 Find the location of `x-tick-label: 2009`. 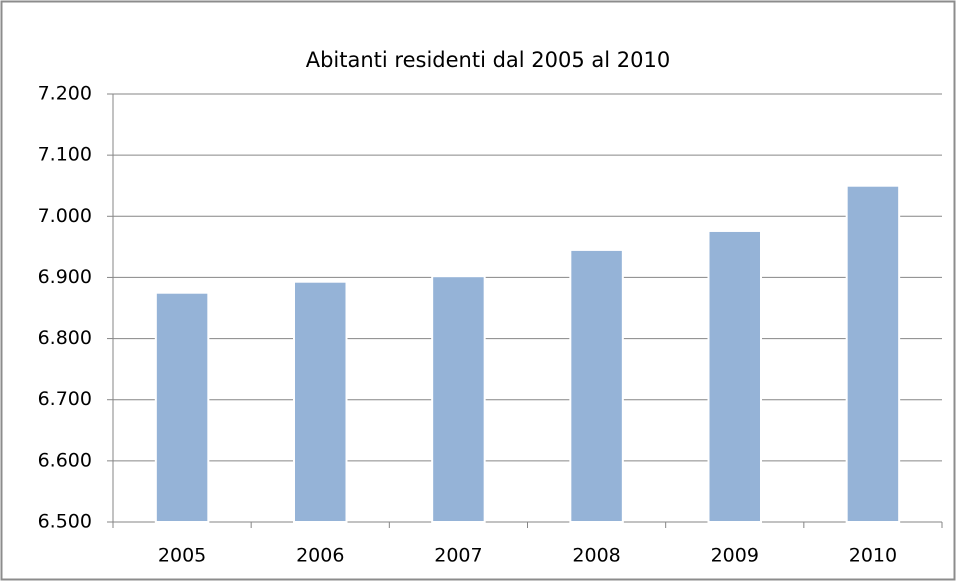

x-tick-label: 2009 is located at coordinates (735, 556).